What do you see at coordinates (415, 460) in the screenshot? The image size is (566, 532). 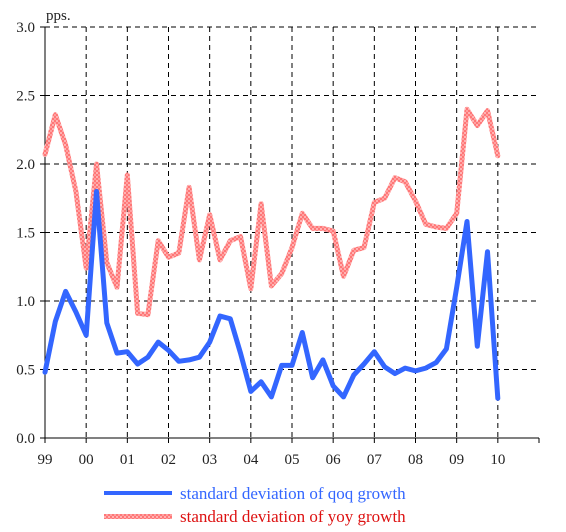 I see `x-tick-label: 08` at bounding box center [415, 460].